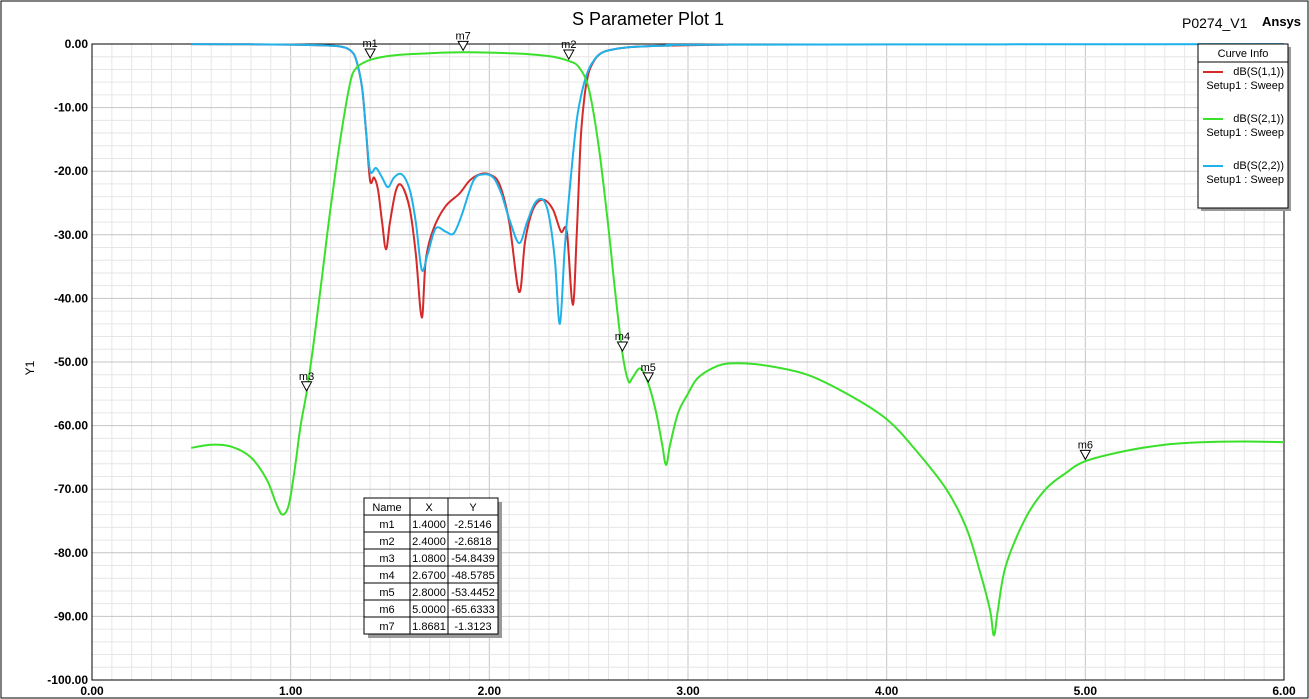 The width and height of the screenshot is (1309, 699). I want to click on table-cell: -1.3123, so click(472, 627).